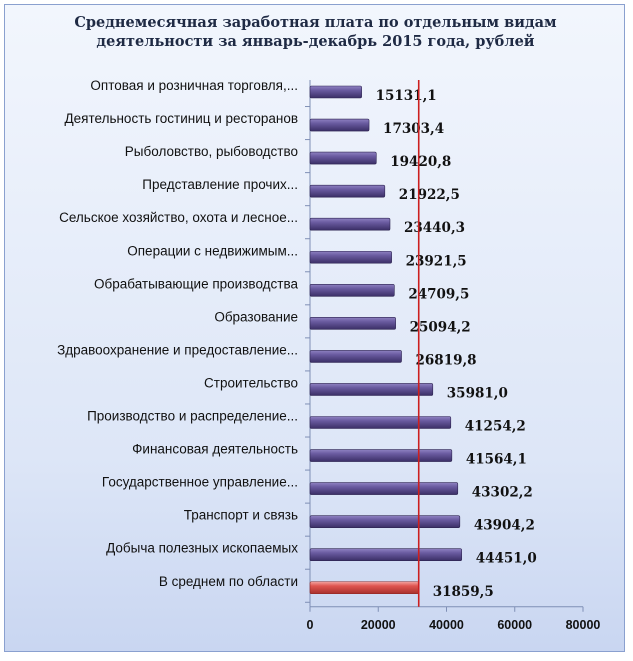 The width and height of the screenshot is (633, 661). Describe the element at coordinates (502, 493) in the screenshot. I see `value-label: 43302,2` at that location.